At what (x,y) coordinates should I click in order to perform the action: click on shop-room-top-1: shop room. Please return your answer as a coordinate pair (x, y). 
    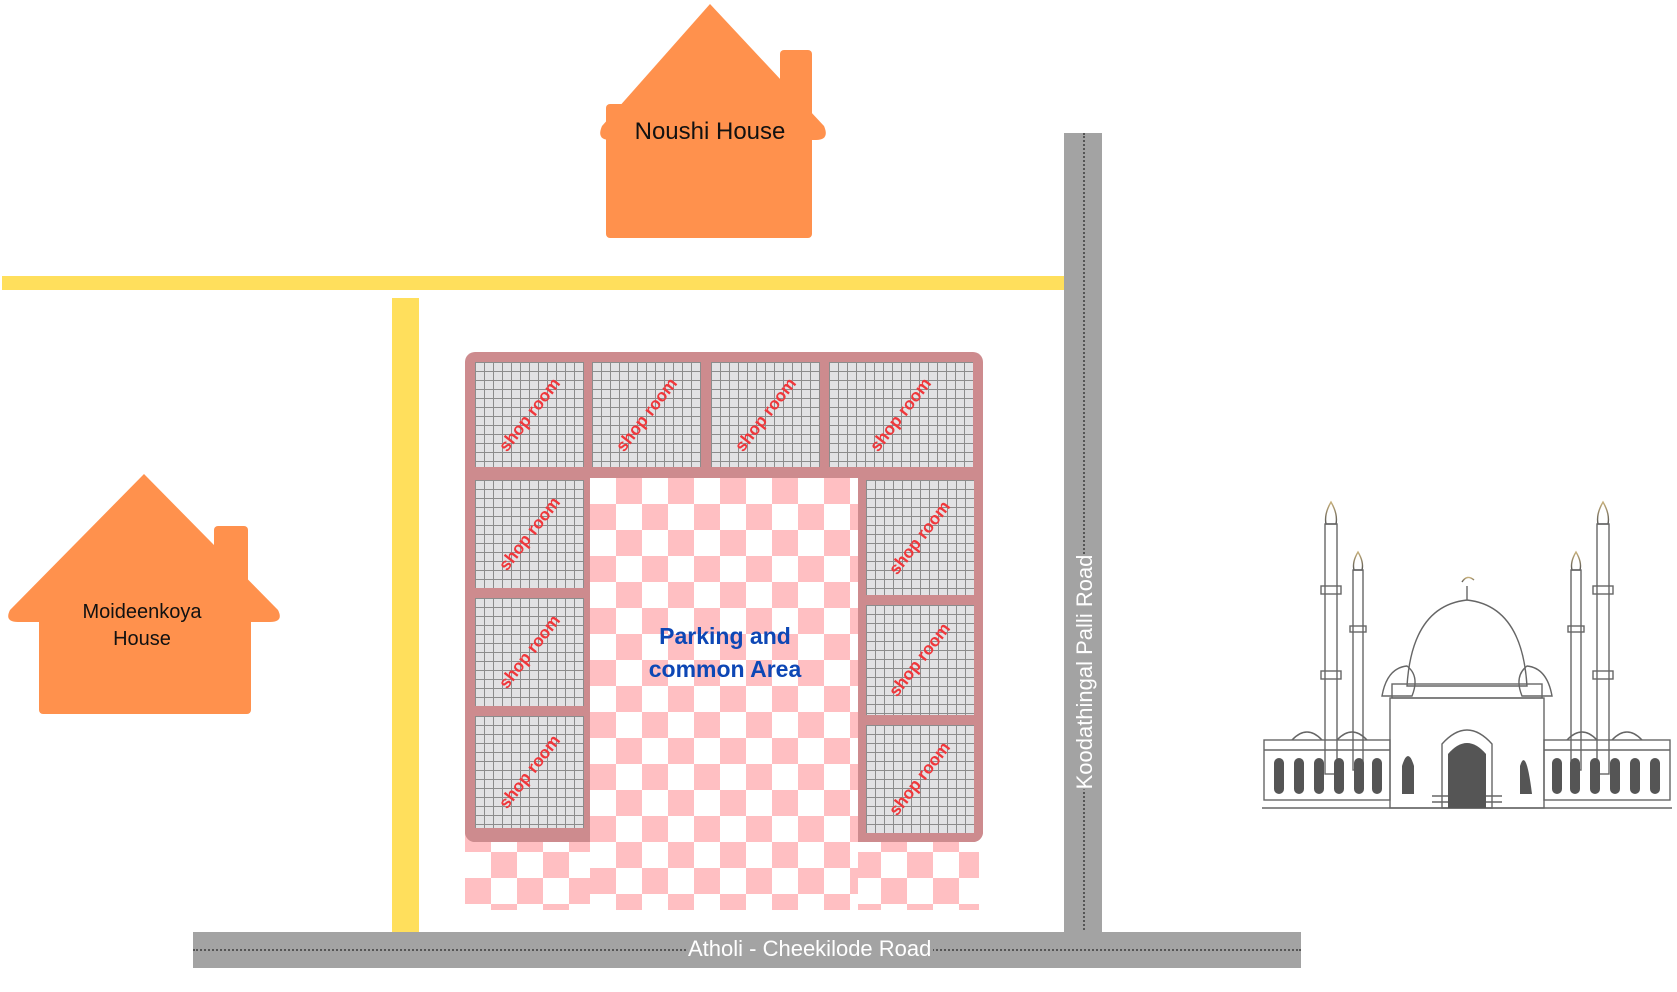
    Looking at the image, I should click on (529, 414).